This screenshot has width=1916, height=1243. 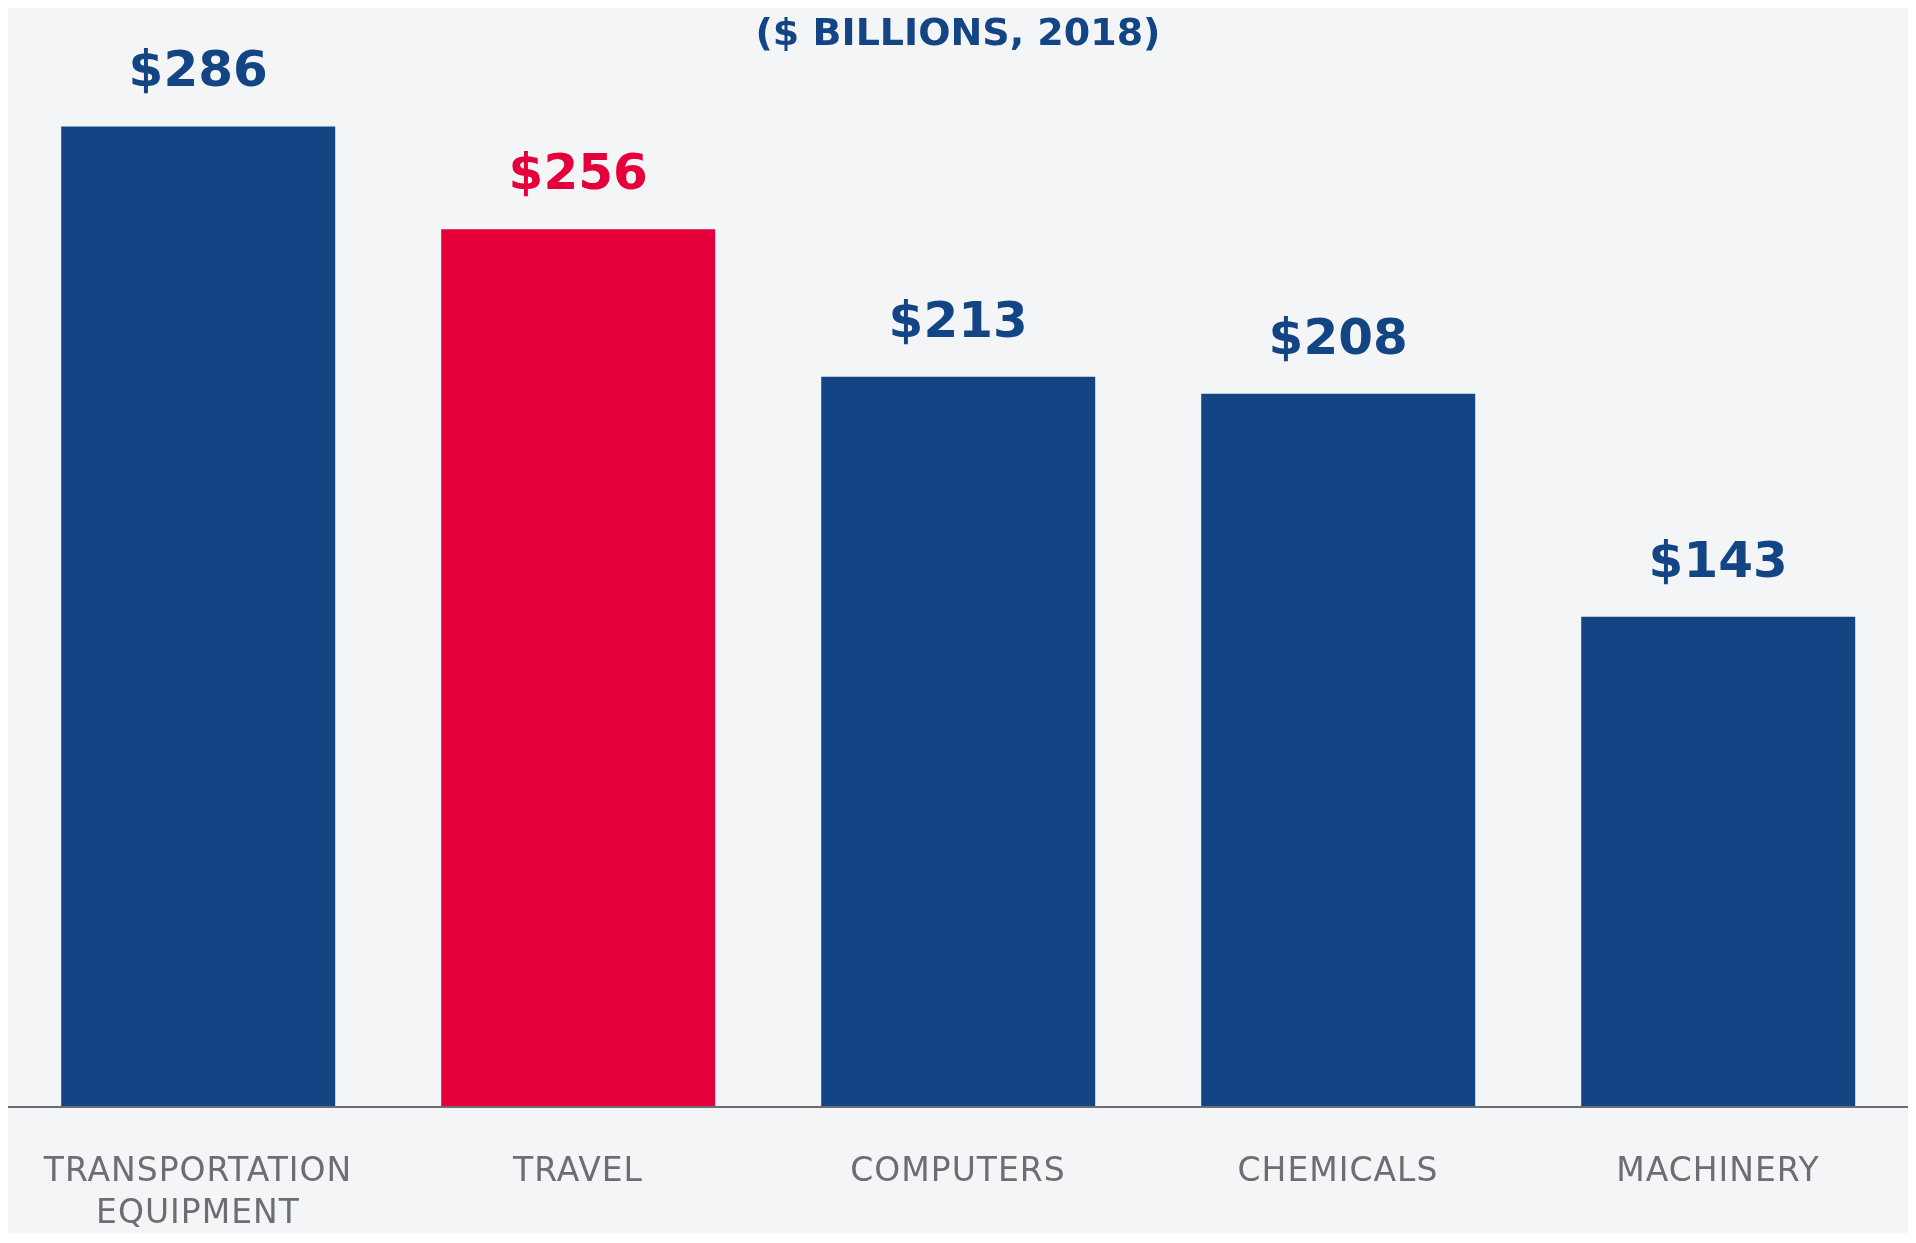 I want to click on data-label: $256, so click(x=578, y=172).